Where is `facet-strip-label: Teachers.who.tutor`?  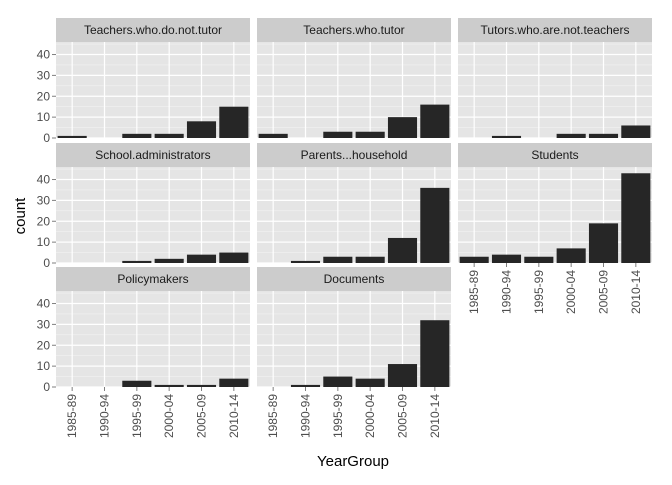 facet-strip-label: Teachers.who.tutor is located at coordinates (353, 30).